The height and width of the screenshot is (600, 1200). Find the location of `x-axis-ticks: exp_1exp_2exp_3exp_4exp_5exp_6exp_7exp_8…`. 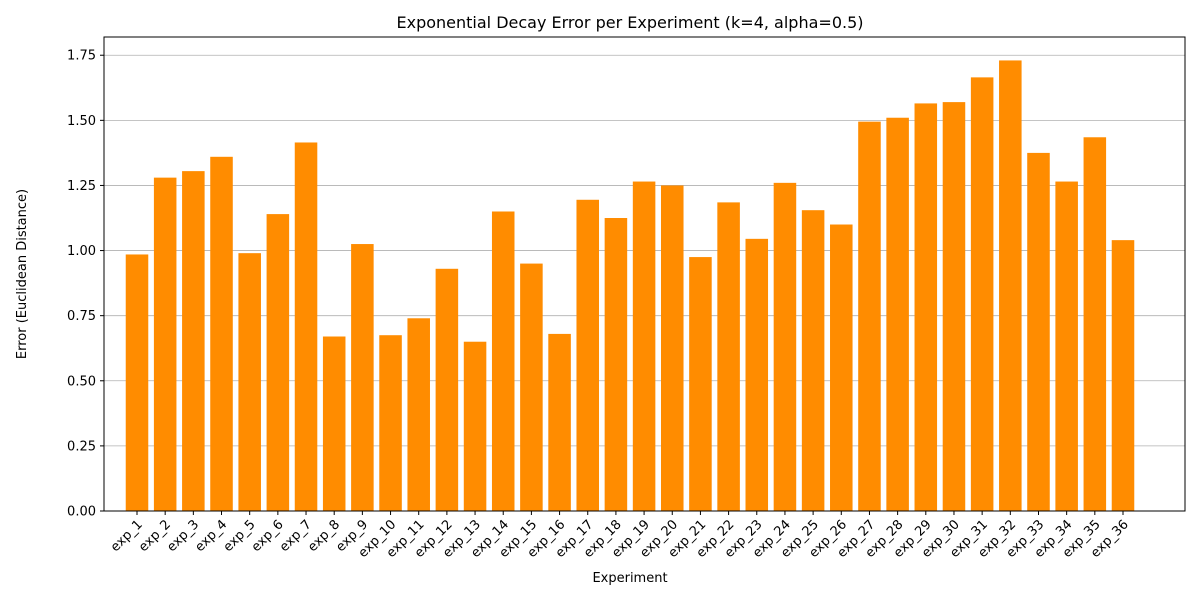

x-axis-ticks: exp_1exp_2exp_3exp_4exp_5exp_6exp_7exp_8… is located at coordinates (620, 536).